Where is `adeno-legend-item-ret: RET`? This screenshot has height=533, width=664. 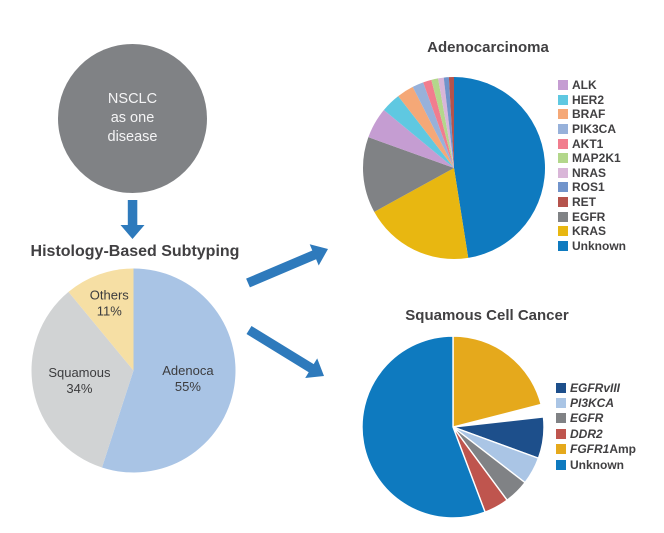
adeno-legend-item-ret: RET is located at coordinates (592, 202).